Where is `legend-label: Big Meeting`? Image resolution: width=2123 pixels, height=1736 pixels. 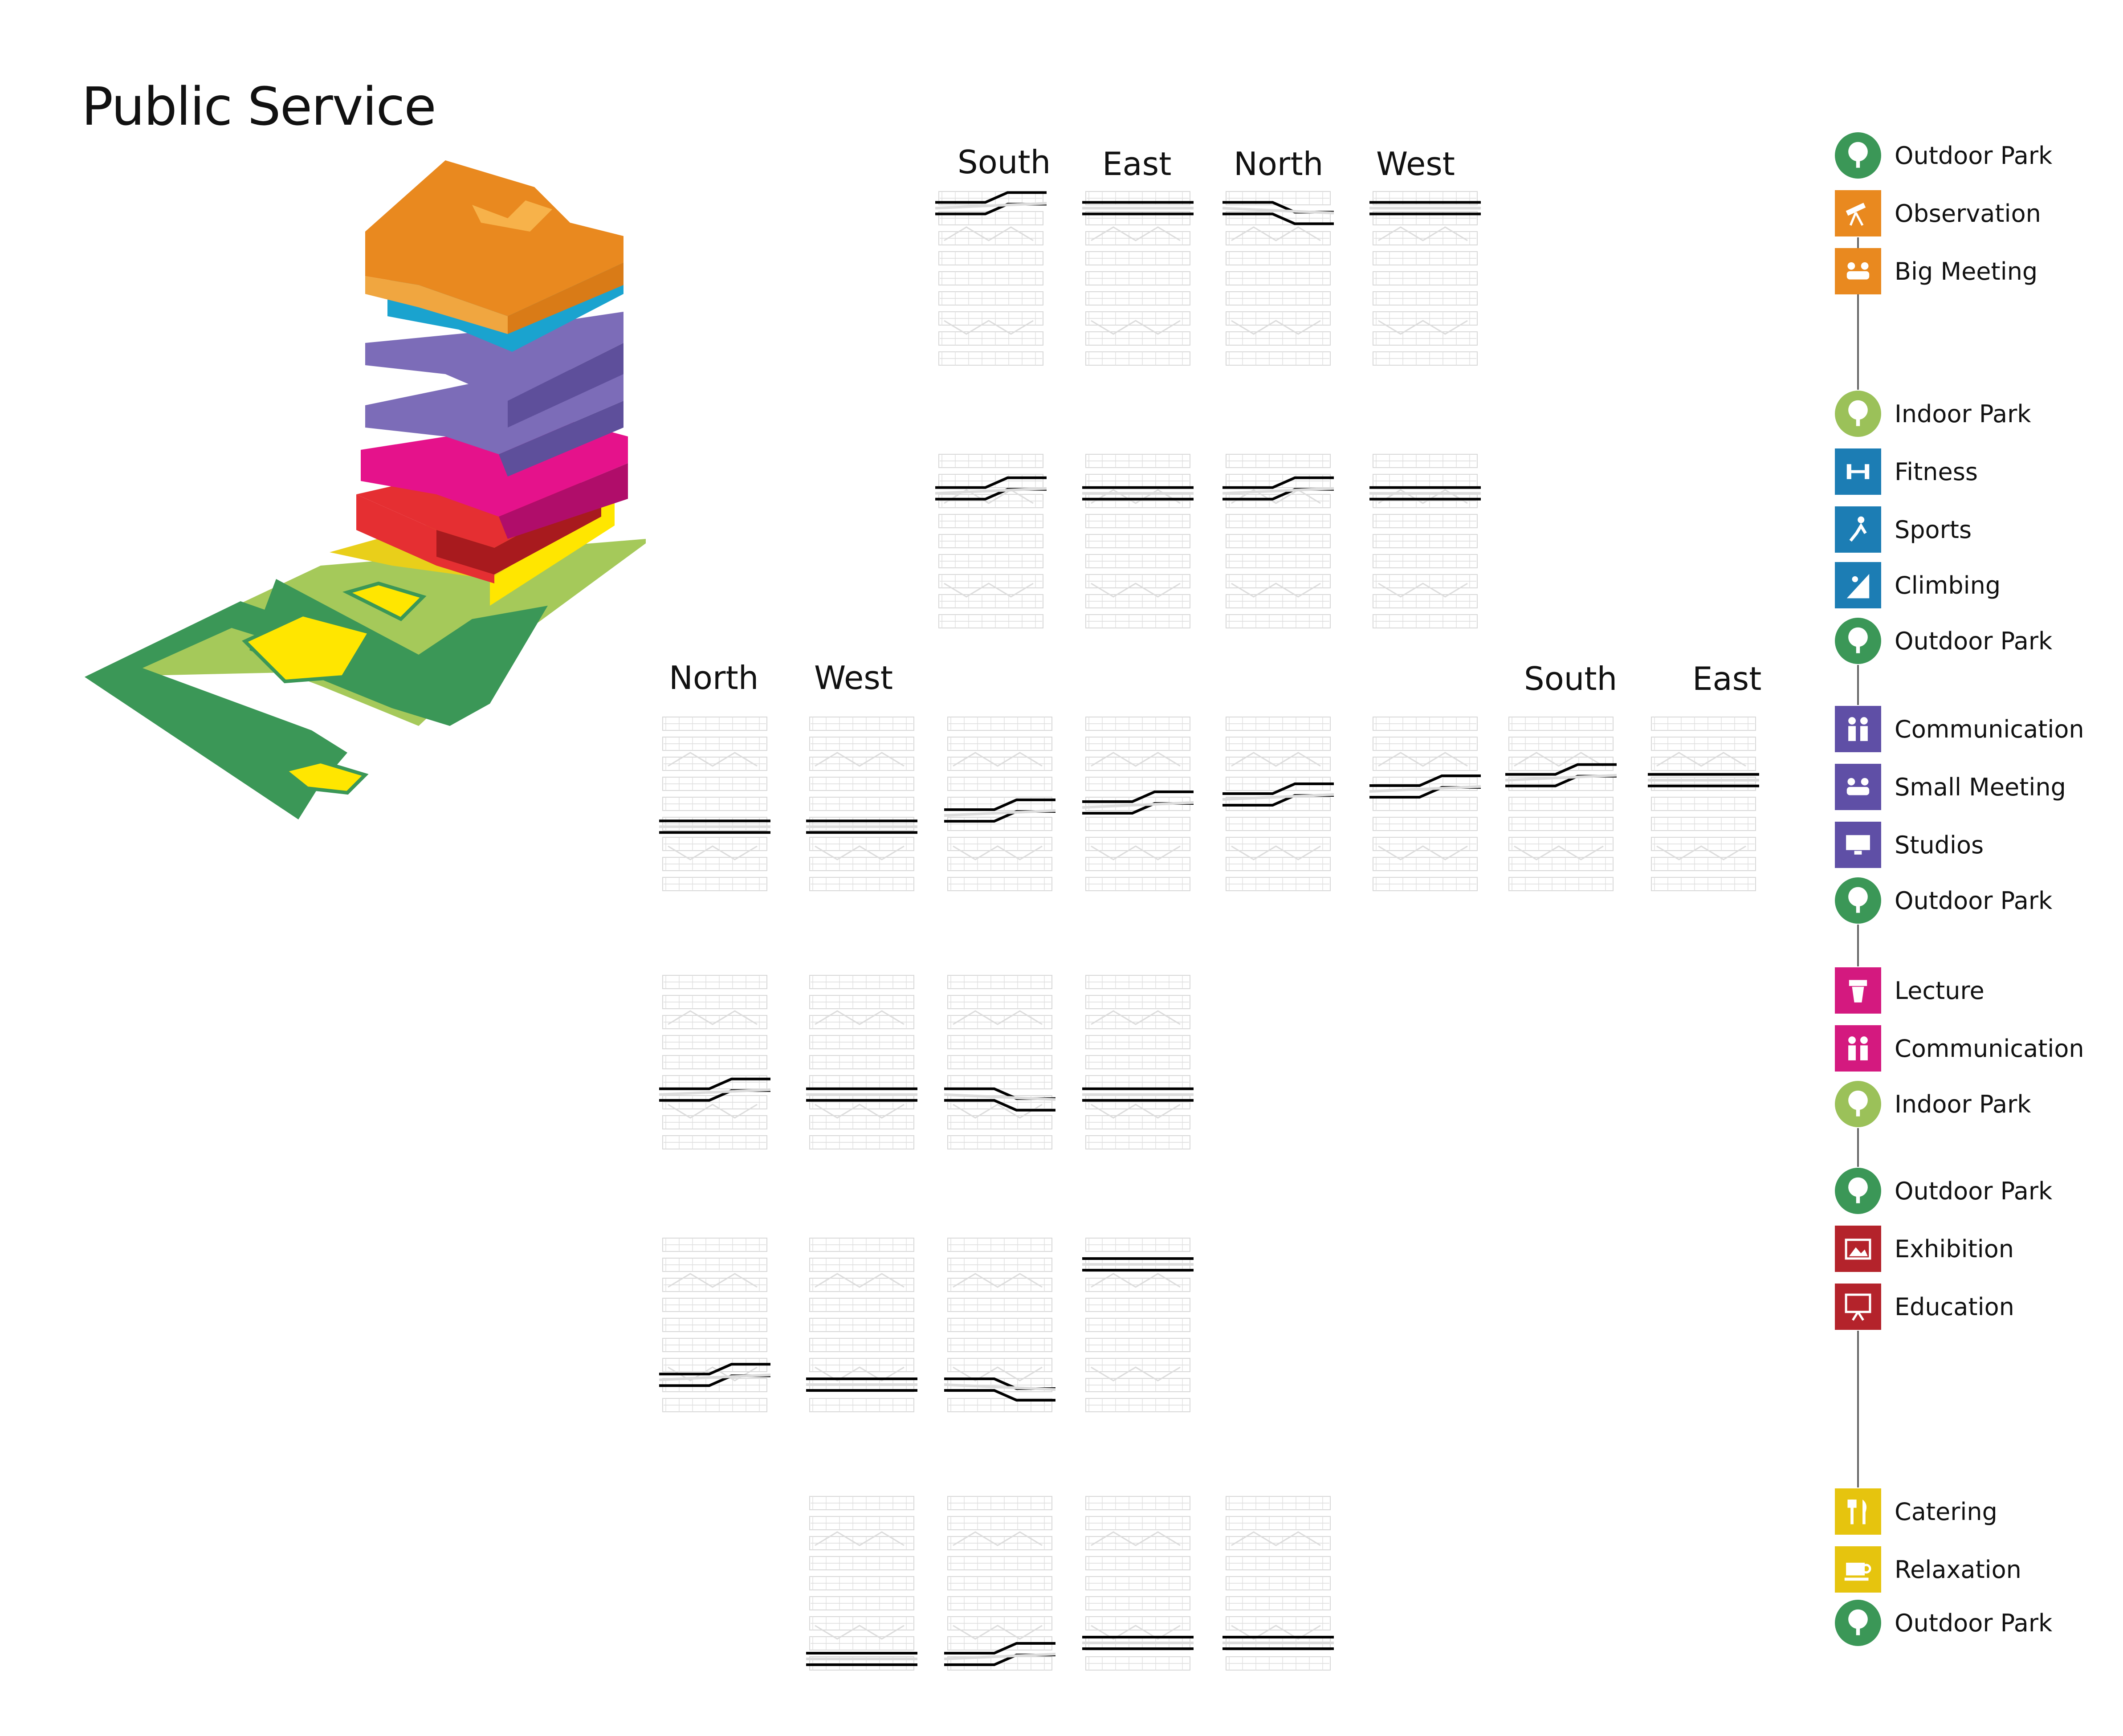
legend-label: Big Meeting is located at coordinates (1966, 271).